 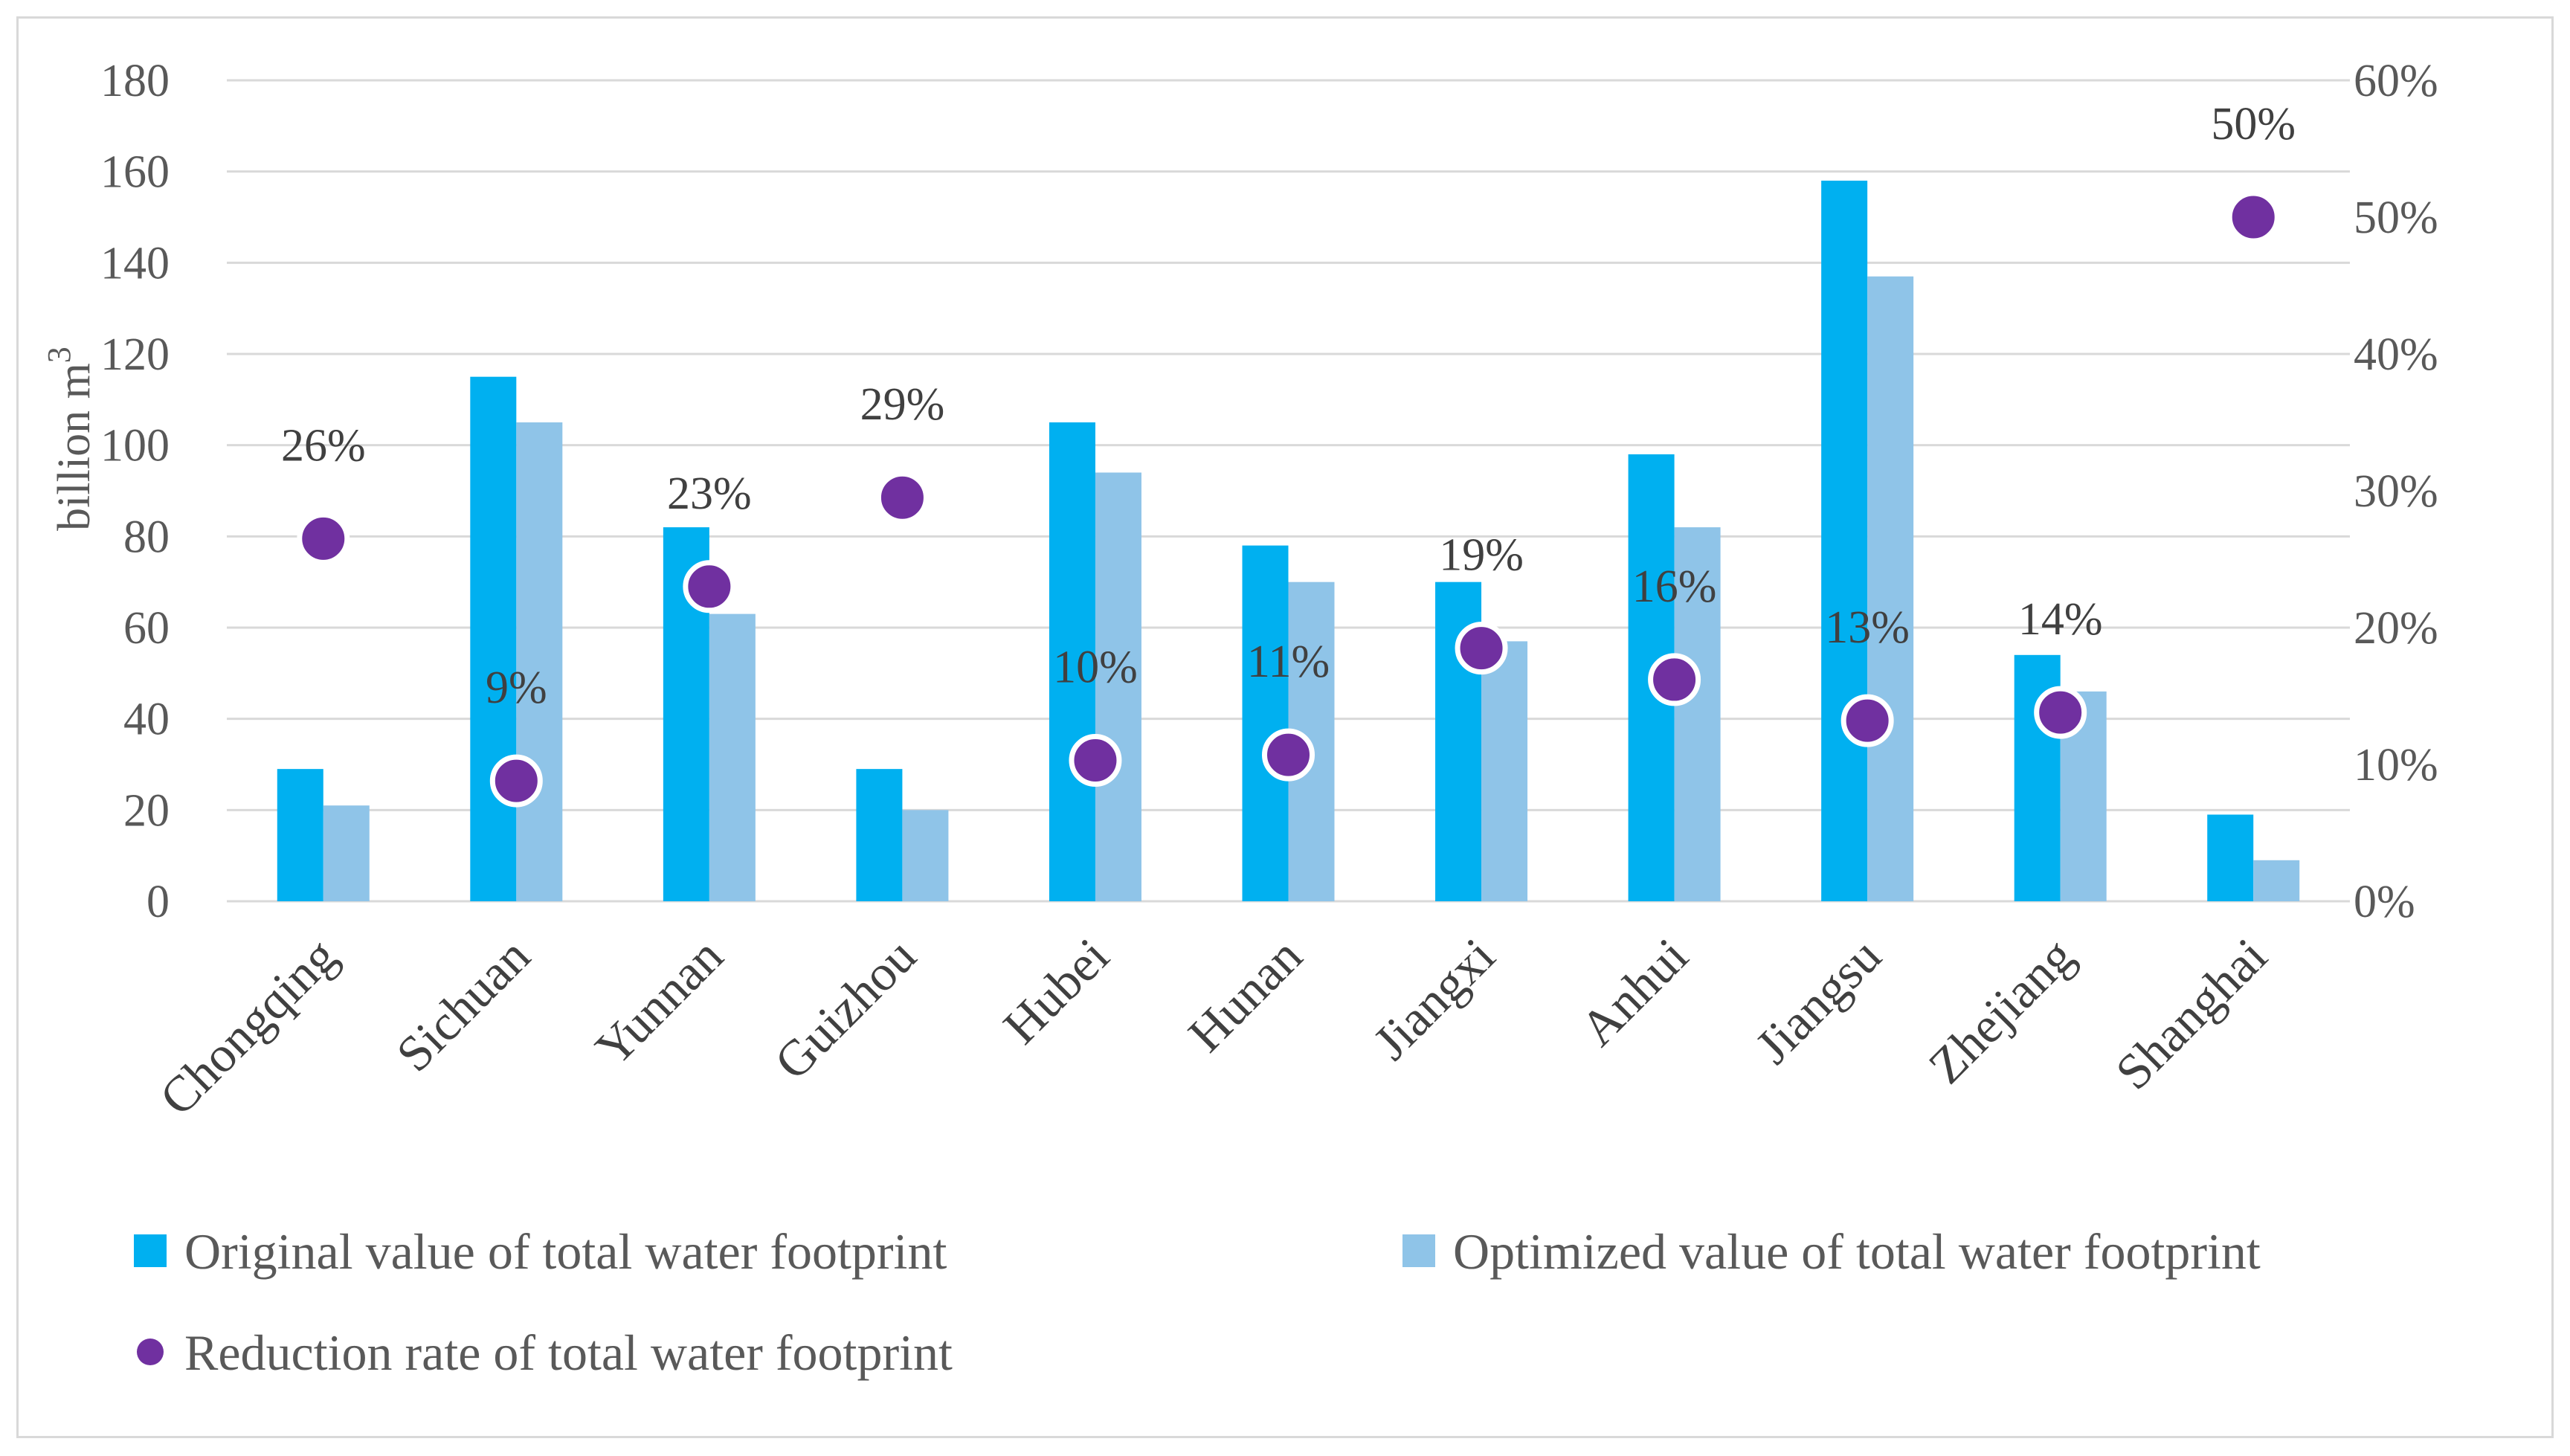 I want to click on category-label: Shanghai, so click(x=2191, y=1014).